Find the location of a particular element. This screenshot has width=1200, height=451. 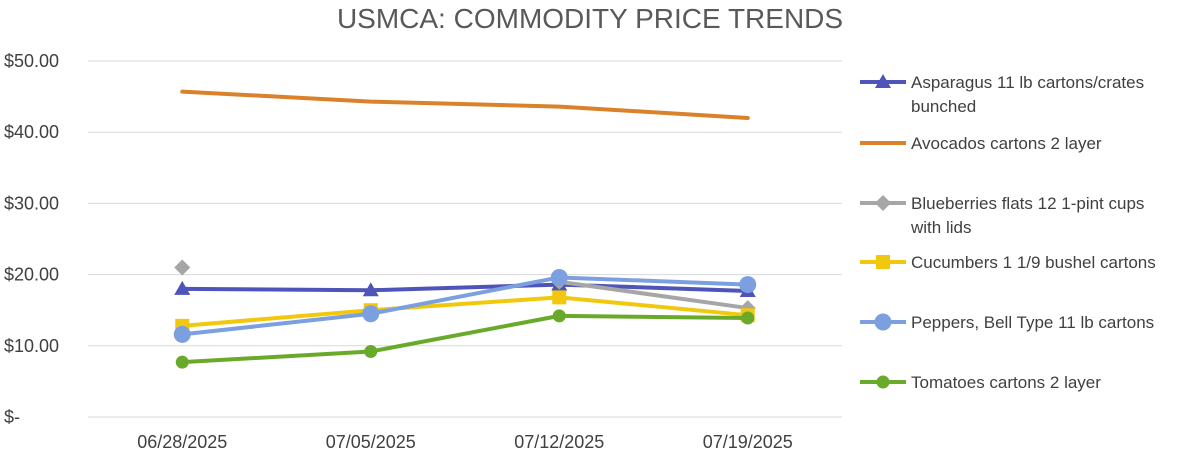

x-tick-label: 07/05/2025 is located at coordinates (371, 441).